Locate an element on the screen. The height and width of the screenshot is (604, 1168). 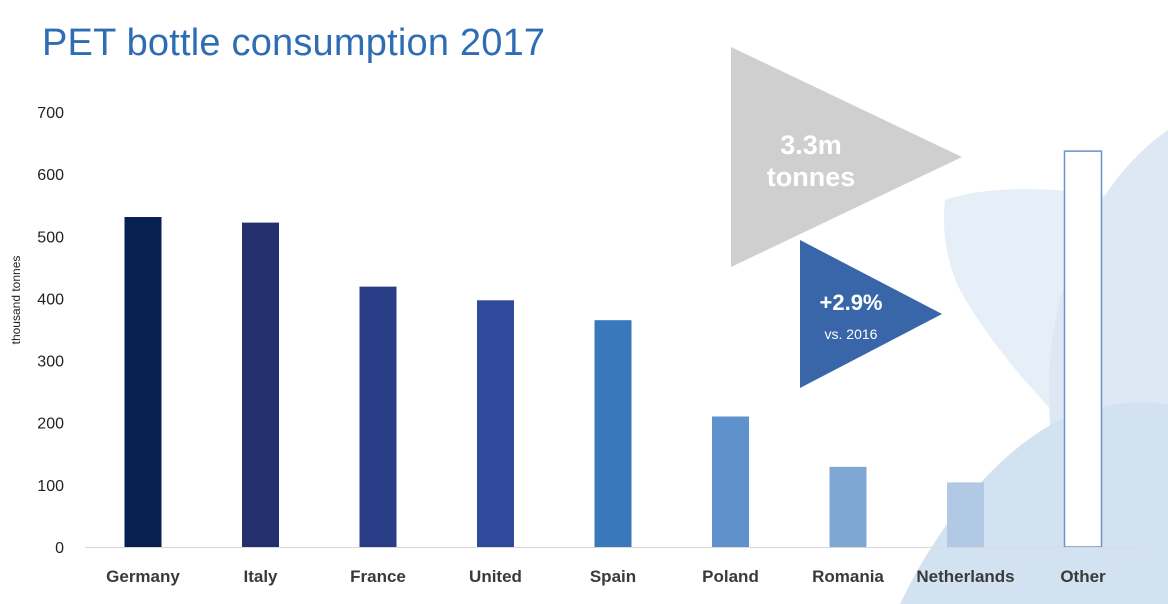
total-callout-line1: 3.3m is located at coordinates (811, 145).